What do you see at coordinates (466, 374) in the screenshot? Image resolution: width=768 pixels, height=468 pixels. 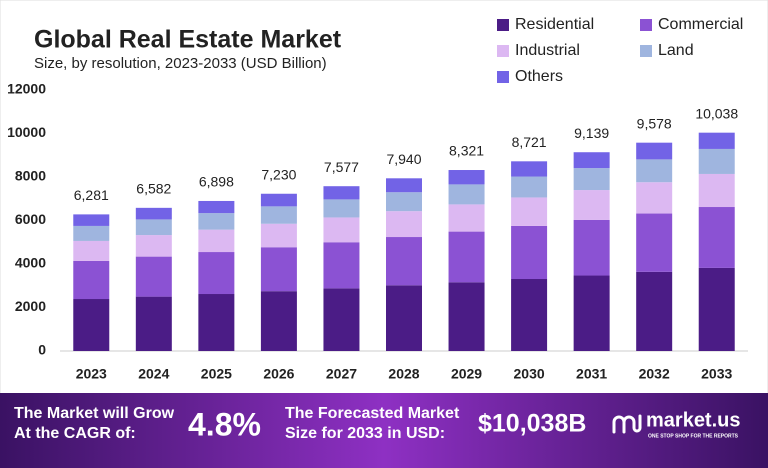 I see `x-tick-label: 2029` at bounding box center [466, 374].